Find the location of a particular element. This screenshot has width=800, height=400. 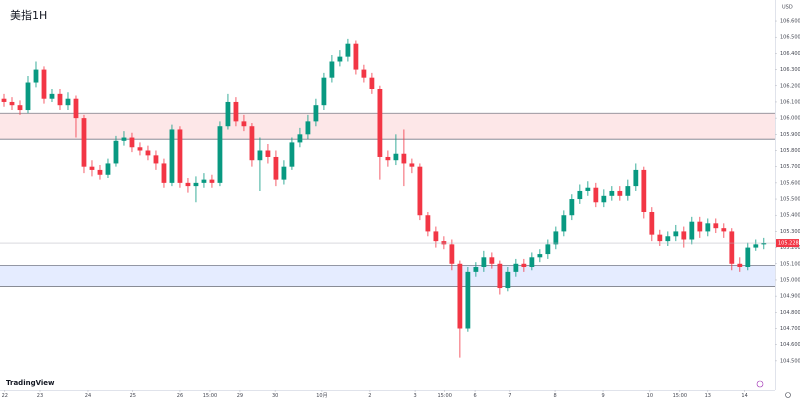

x-tick-label: 24 is located at coordinates (88, 396).